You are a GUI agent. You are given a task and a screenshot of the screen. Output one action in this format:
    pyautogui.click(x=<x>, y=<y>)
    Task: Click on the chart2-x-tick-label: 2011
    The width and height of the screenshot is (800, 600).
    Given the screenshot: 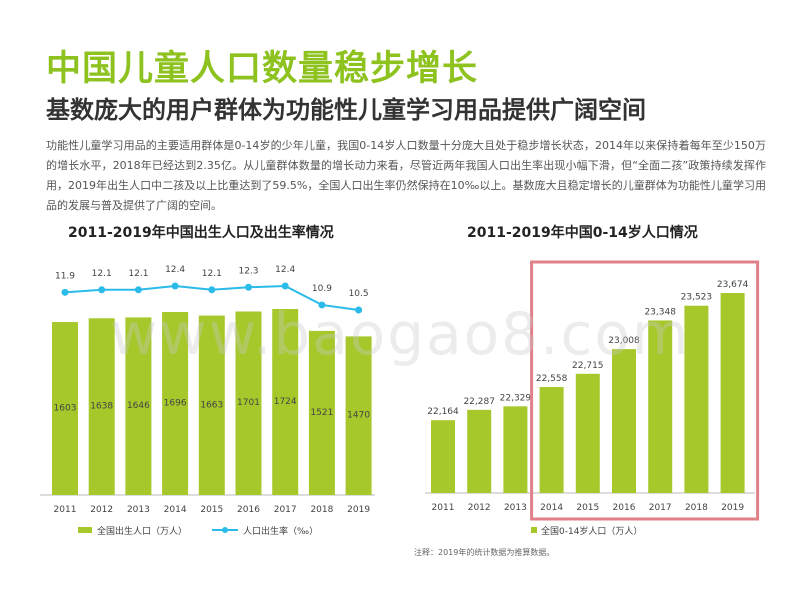 What is the action you would take?
    pyautogui.click(x=443, y=508)
    